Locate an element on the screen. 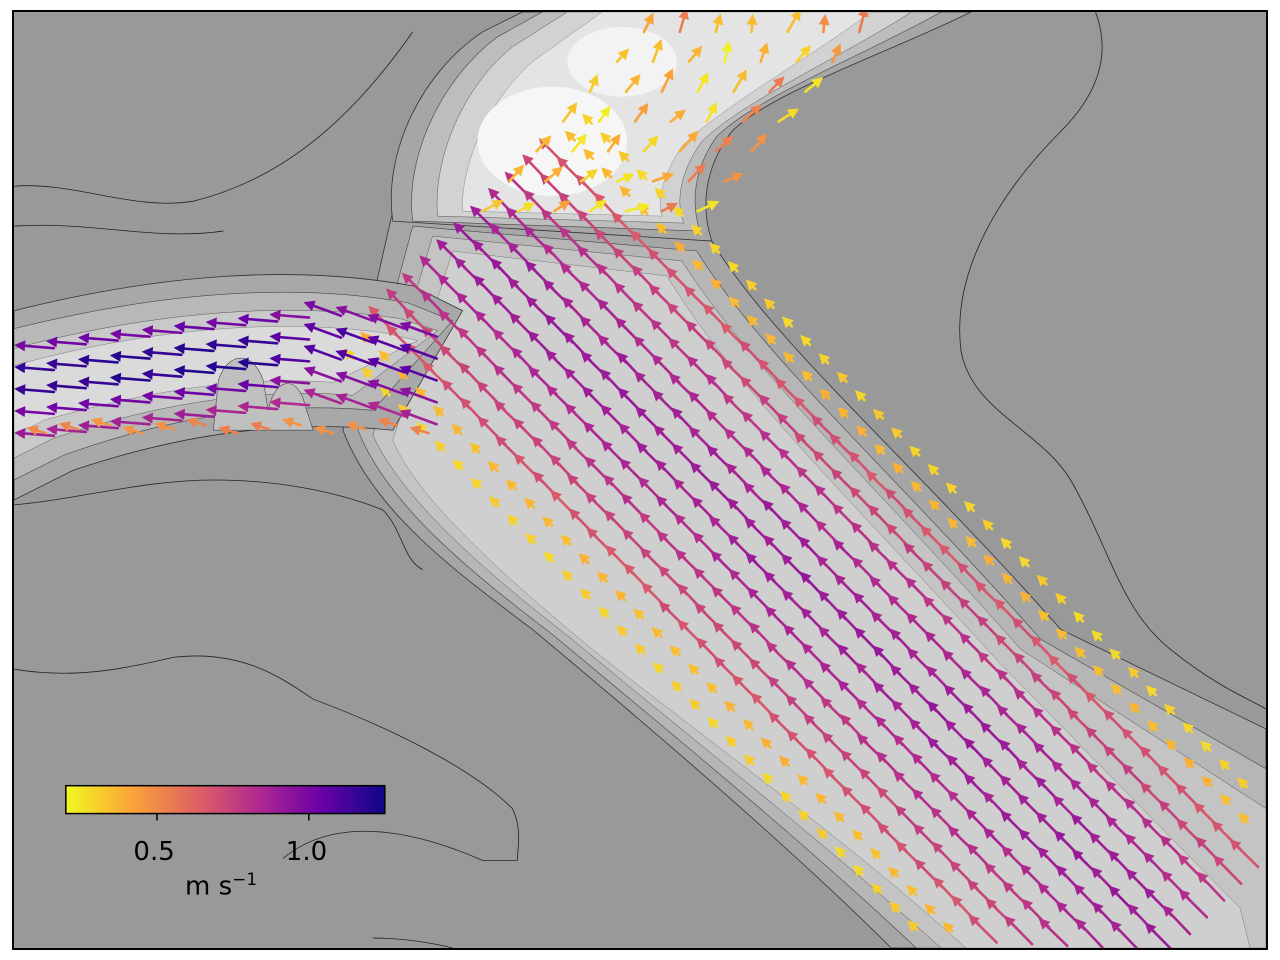 The width and height of the screenshot is (1280, 960). unit-base: m s is located at coordinates (209, 886).